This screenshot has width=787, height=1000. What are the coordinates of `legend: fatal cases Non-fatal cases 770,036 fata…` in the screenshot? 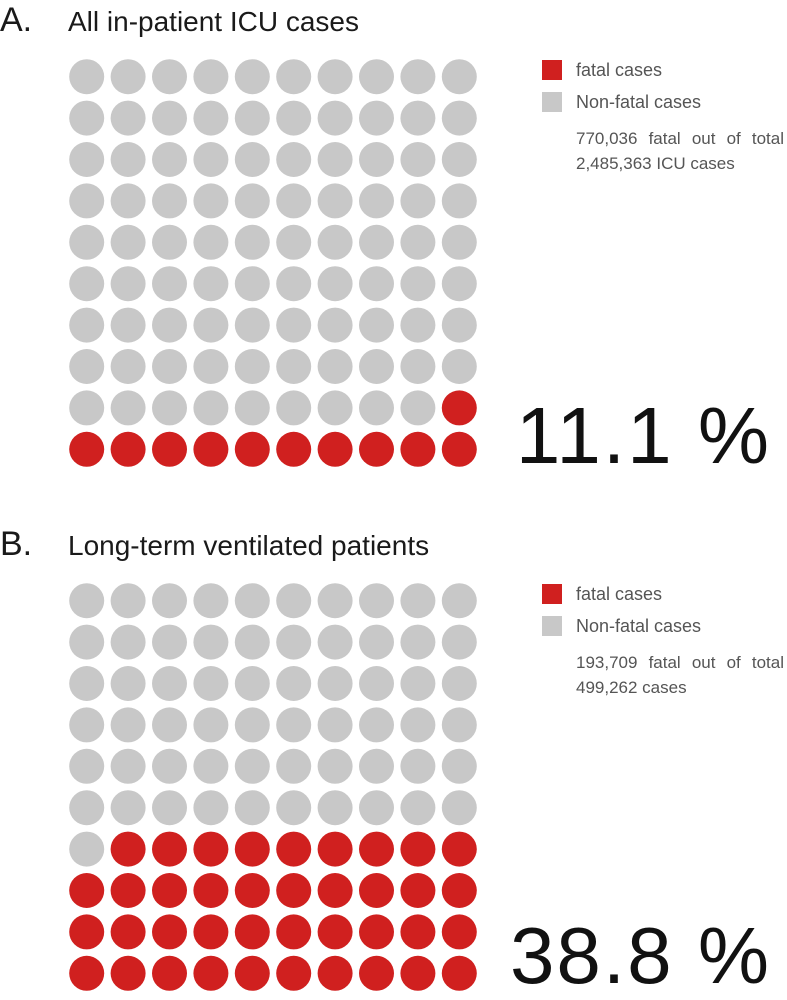 It's located at (664, 116).